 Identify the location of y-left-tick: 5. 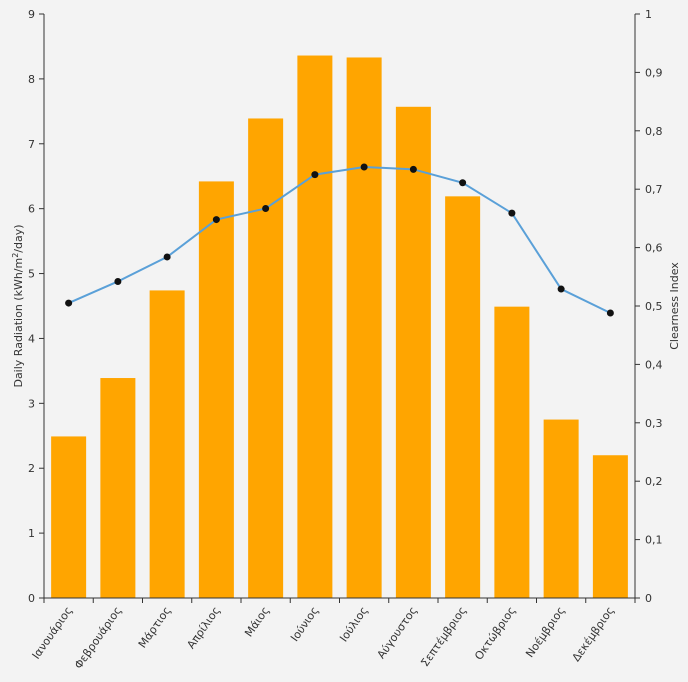
(36, 274).